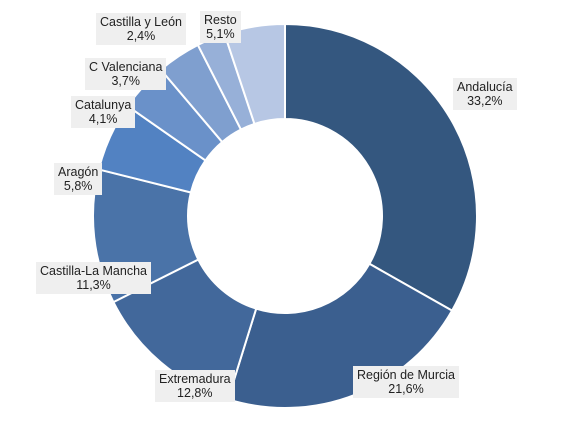 The image size is (570, 421). What do you see at coordinates (78, 186) in the screenshot?
I see `data-label-value: 5,8%` at bounding box center [78, 186].